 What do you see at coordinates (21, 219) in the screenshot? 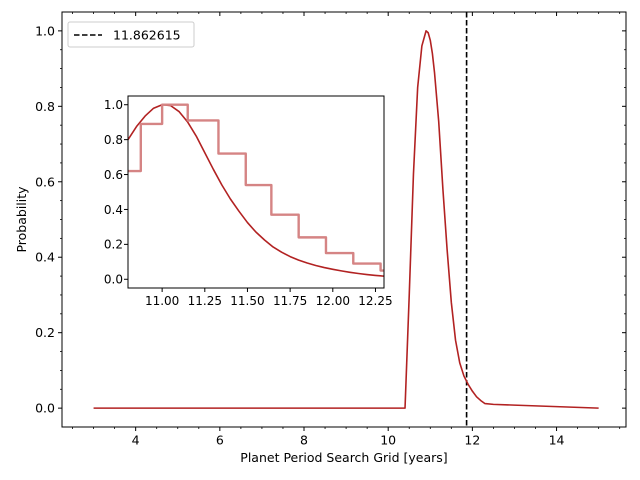
I see `main-y-axis-label: Probability` at bounding box center [21, 219].